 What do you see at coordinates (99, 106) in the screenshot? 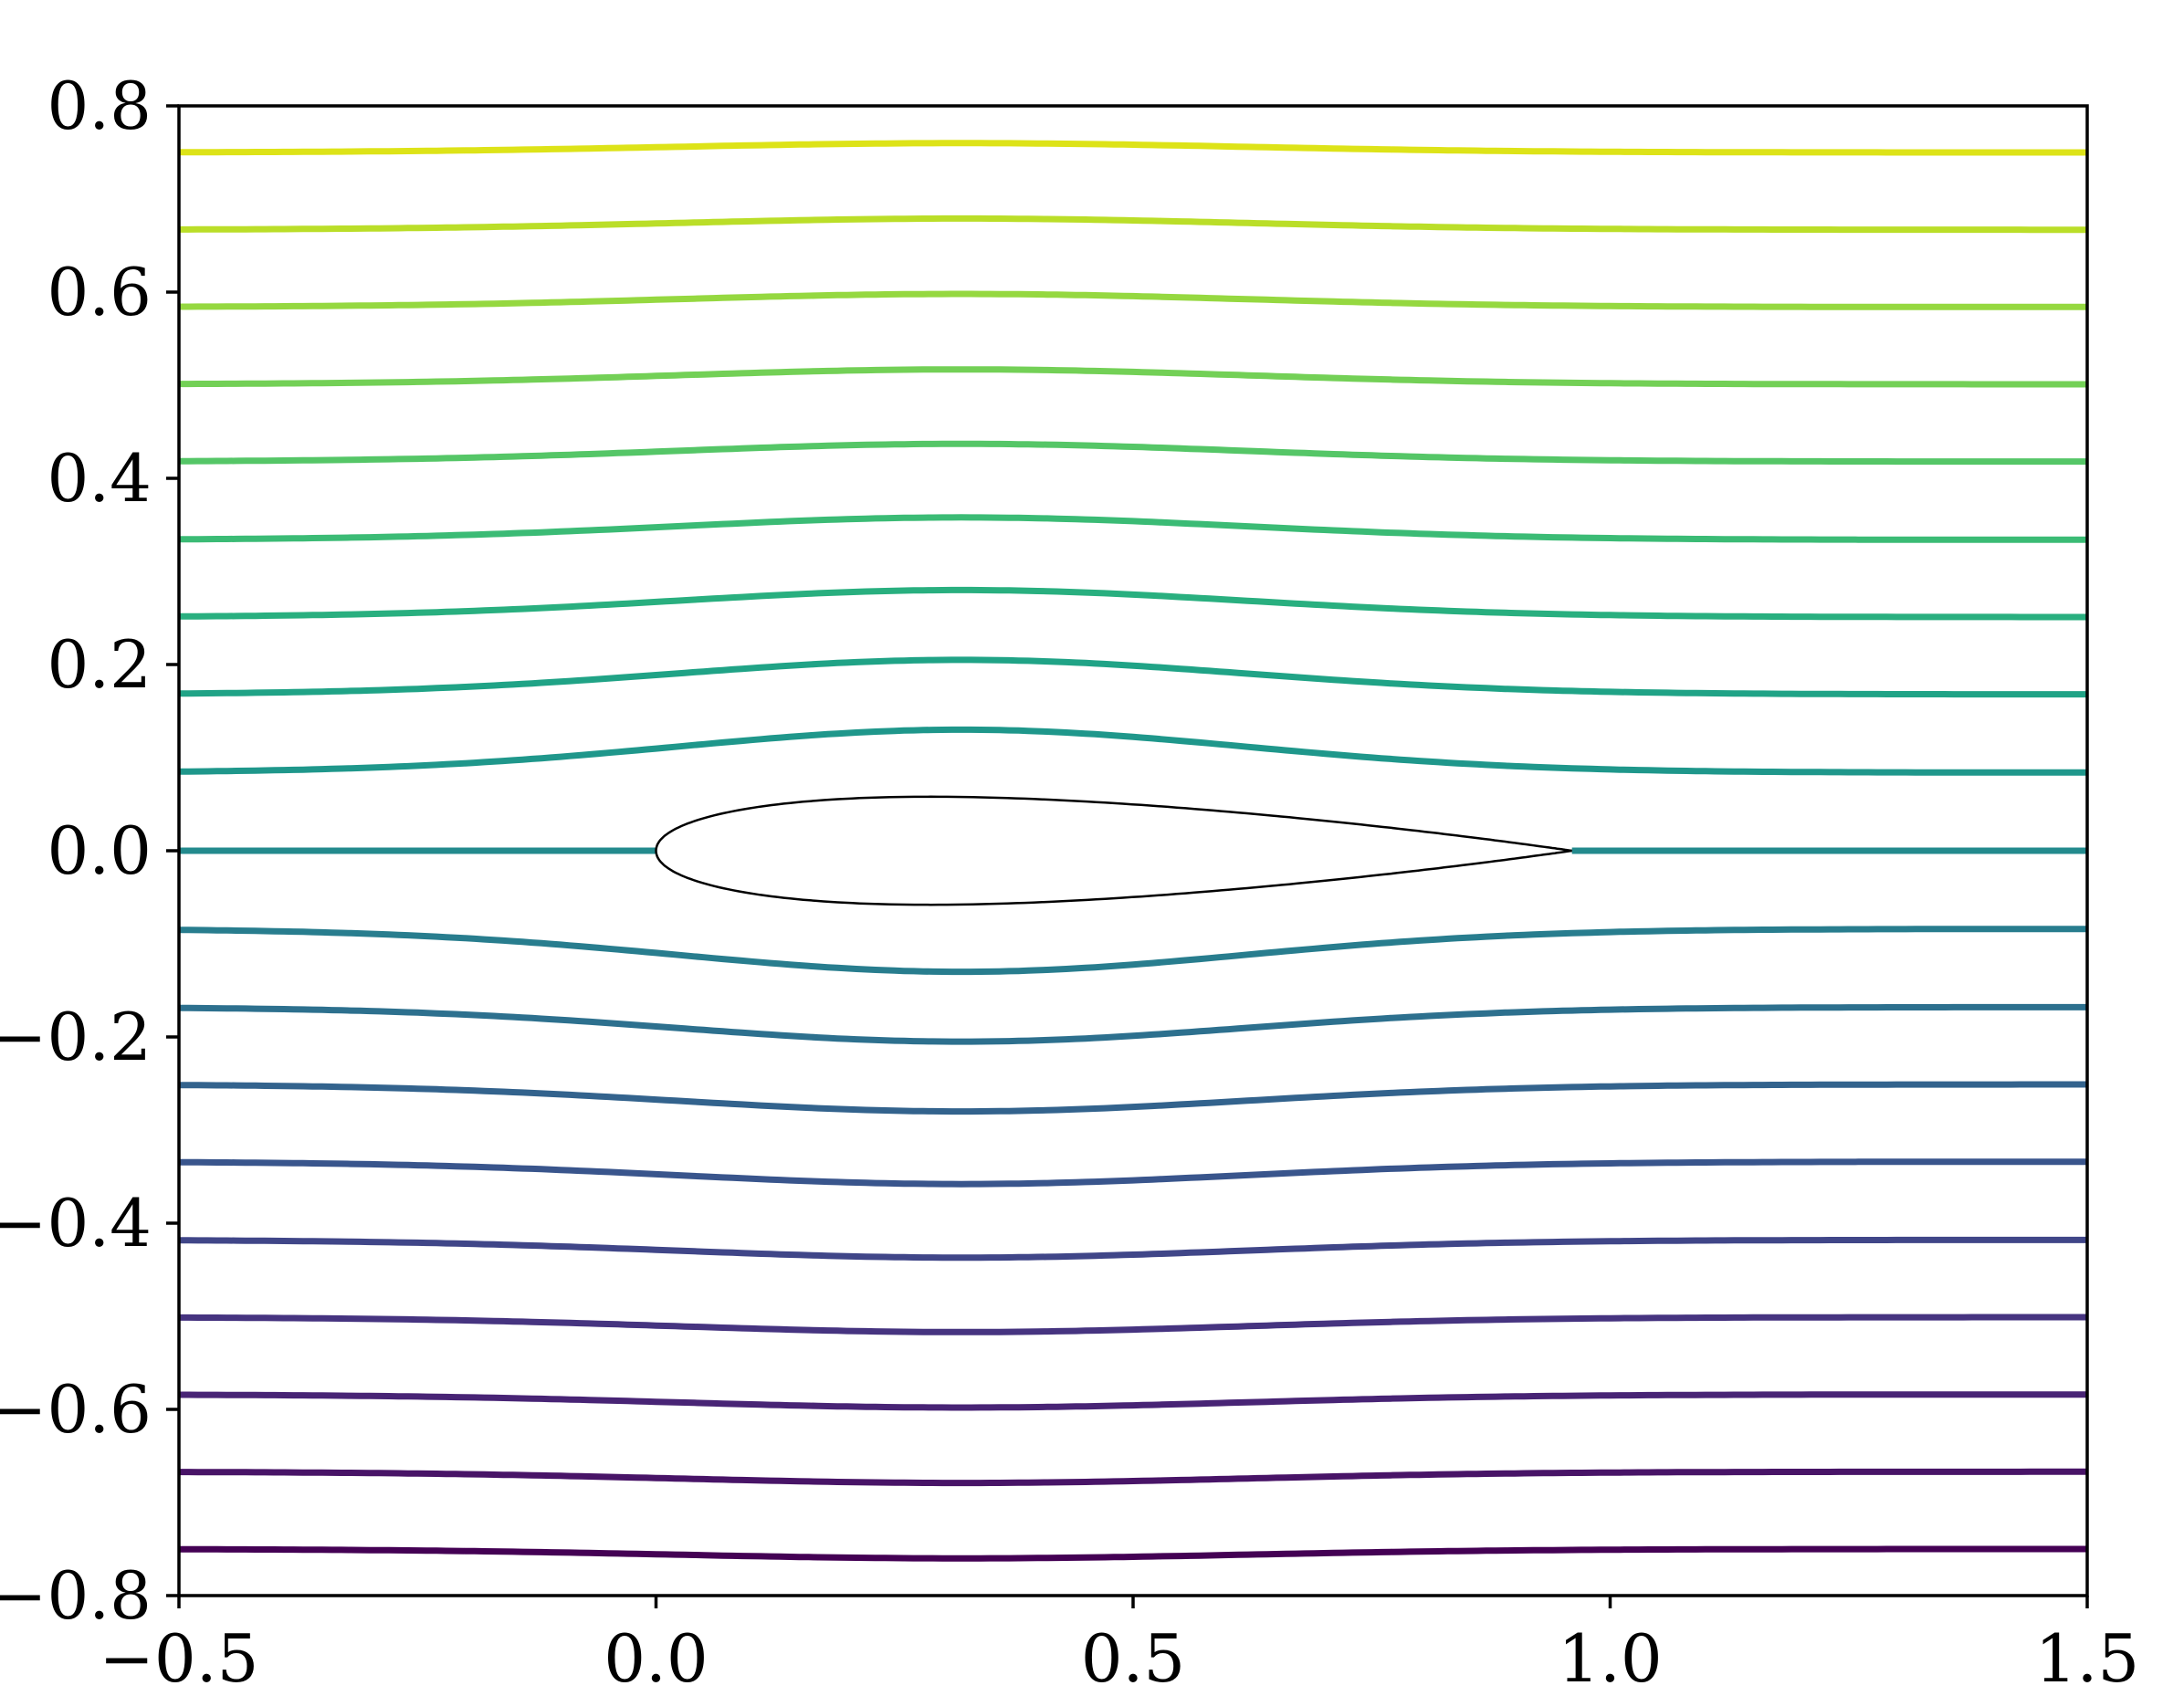
I see `y-tick-label: 0.8` at bounding box center [99, 106].